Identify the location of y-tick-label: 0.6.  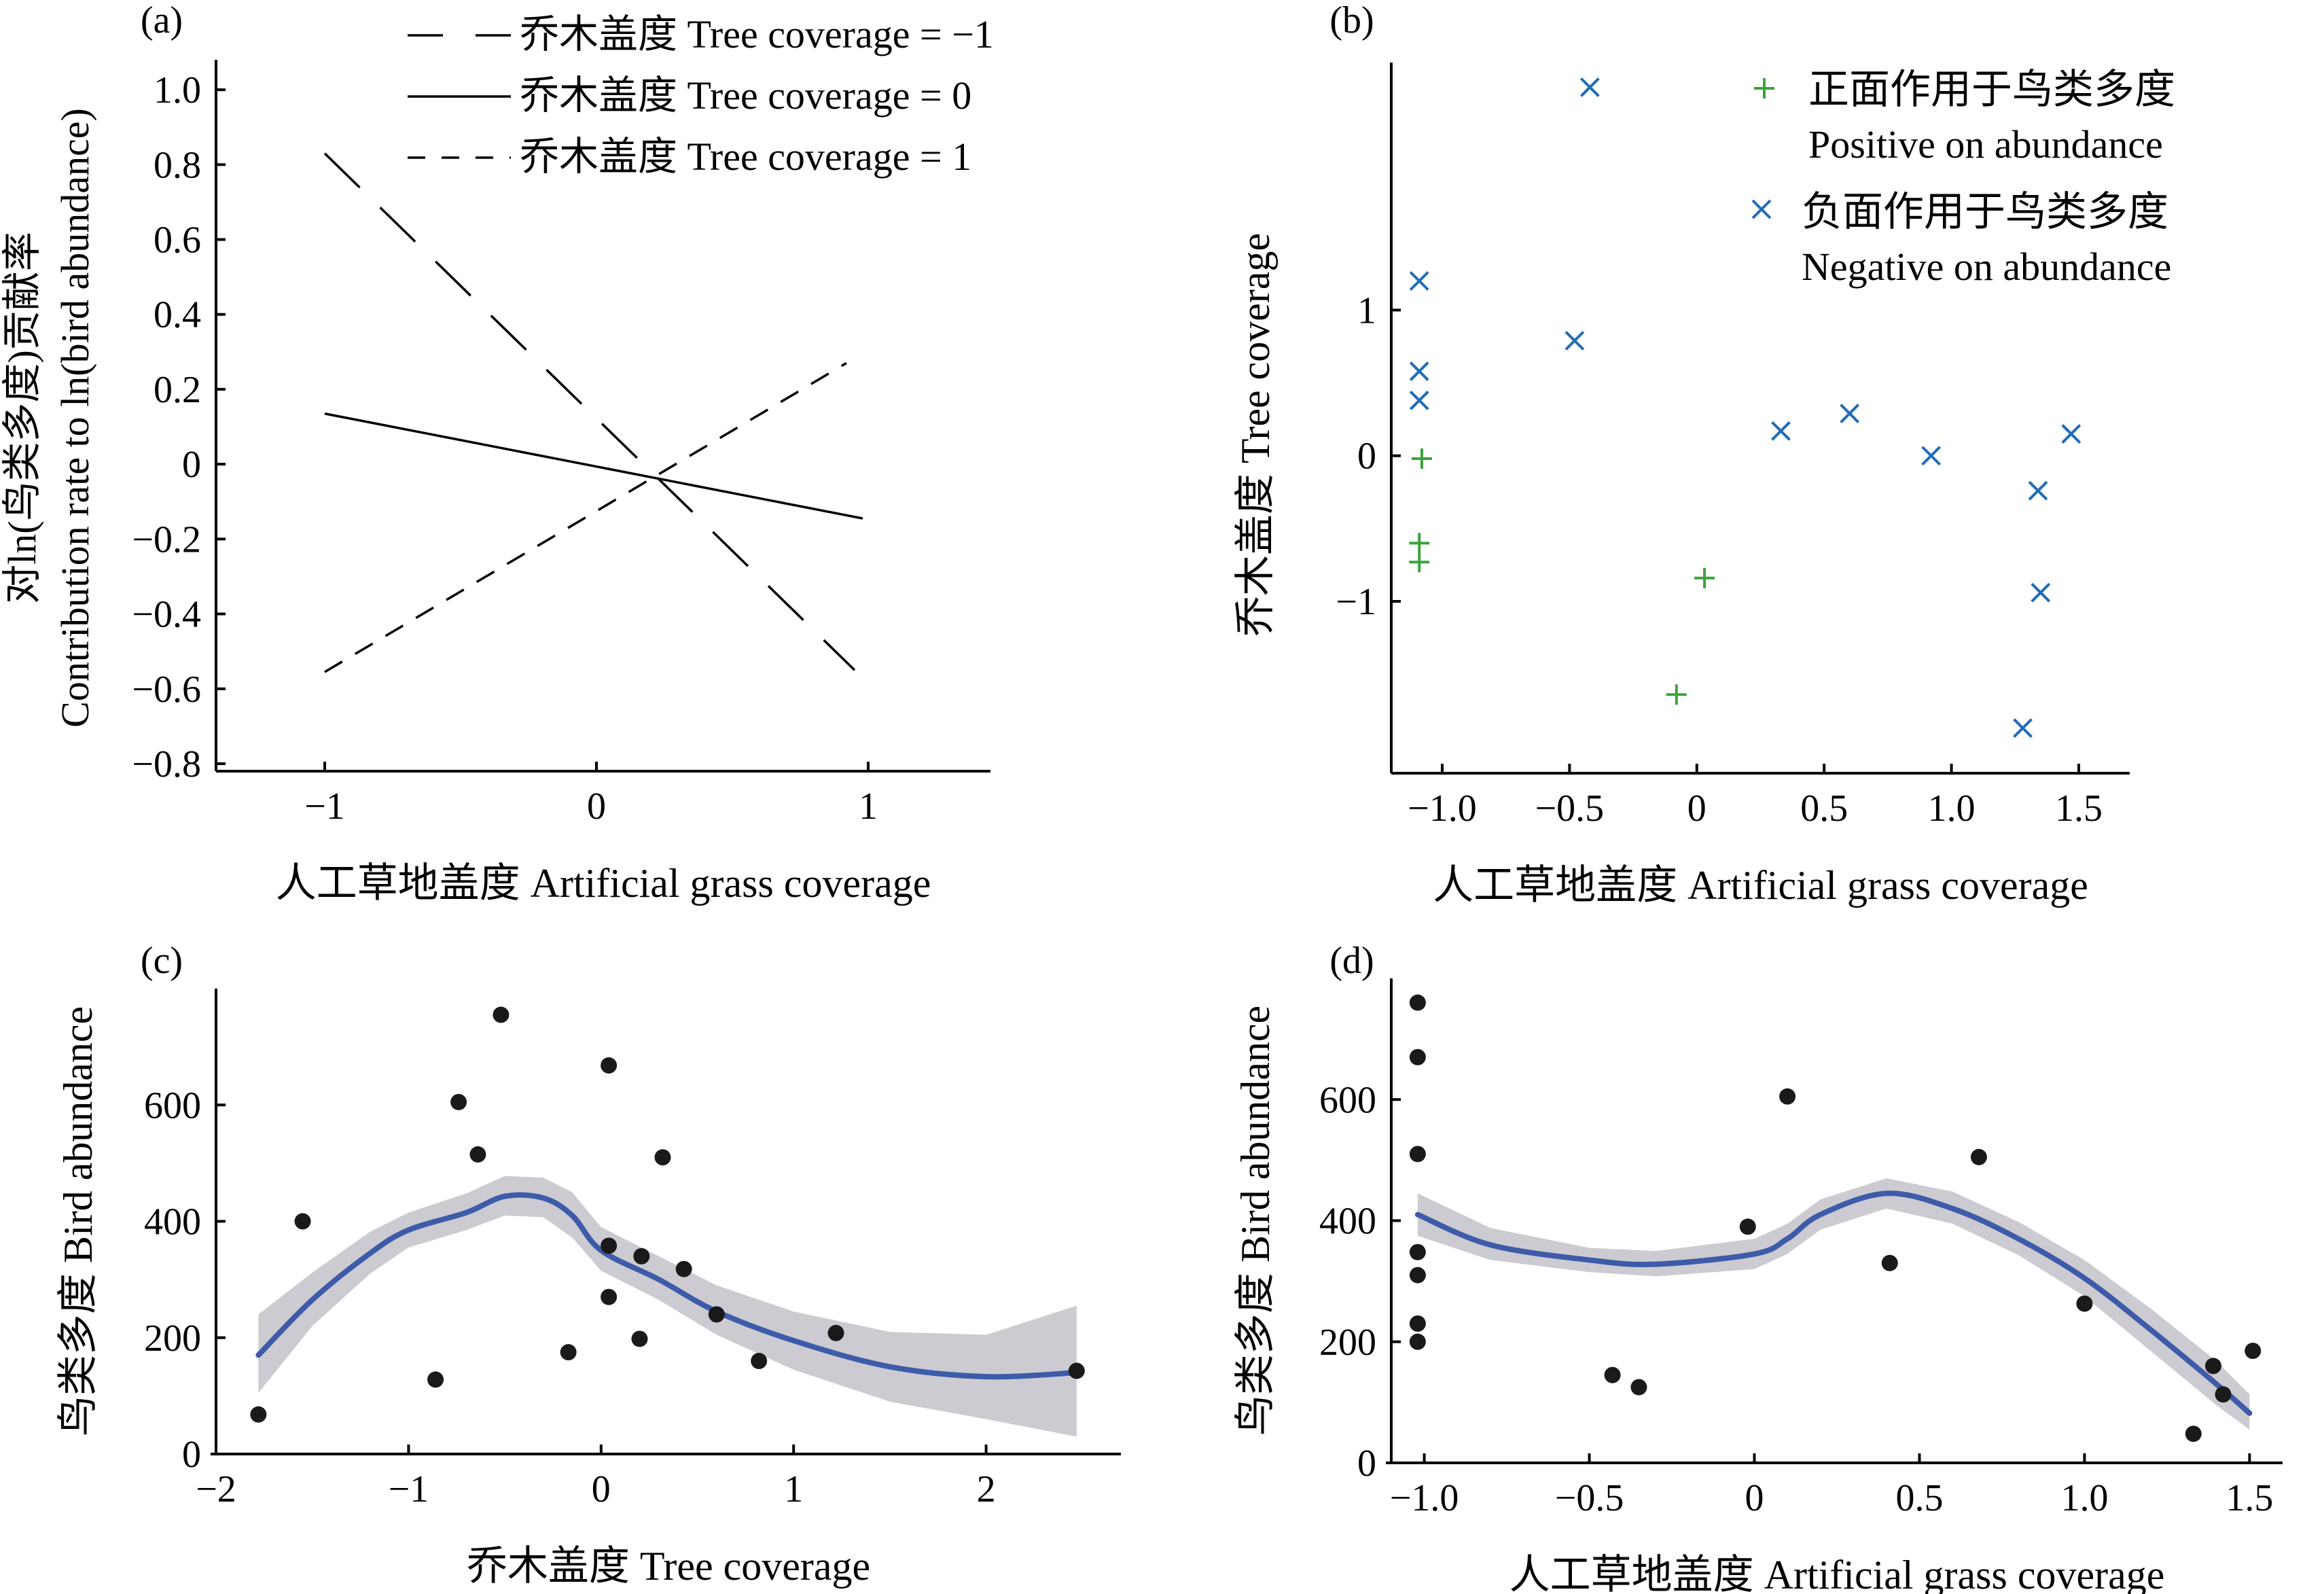
(178, 240).